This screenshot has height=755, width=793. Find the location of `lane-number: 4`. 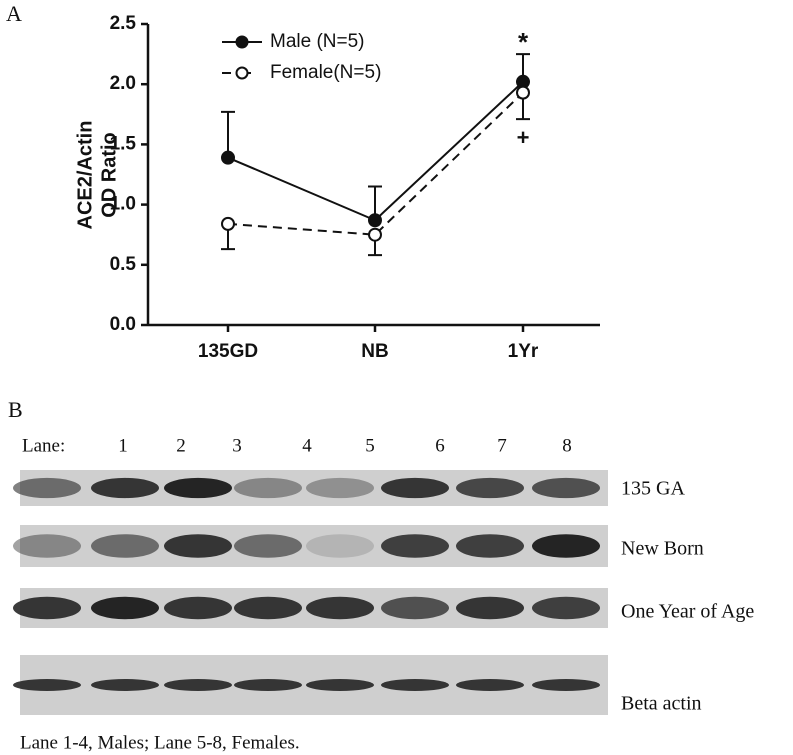

lane-number: 4 is located at coordinates (307, 445).